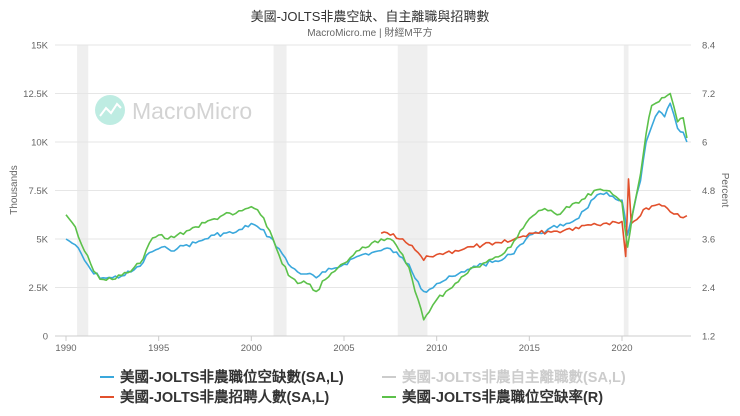 This screenshot has width=740, height=416. What do you see at coordinates (514, 378) in the screenshot?
I see `legend-label: 美國-JOLTS非農自主離職數(SA,L)` at bounding box center [514, 378].